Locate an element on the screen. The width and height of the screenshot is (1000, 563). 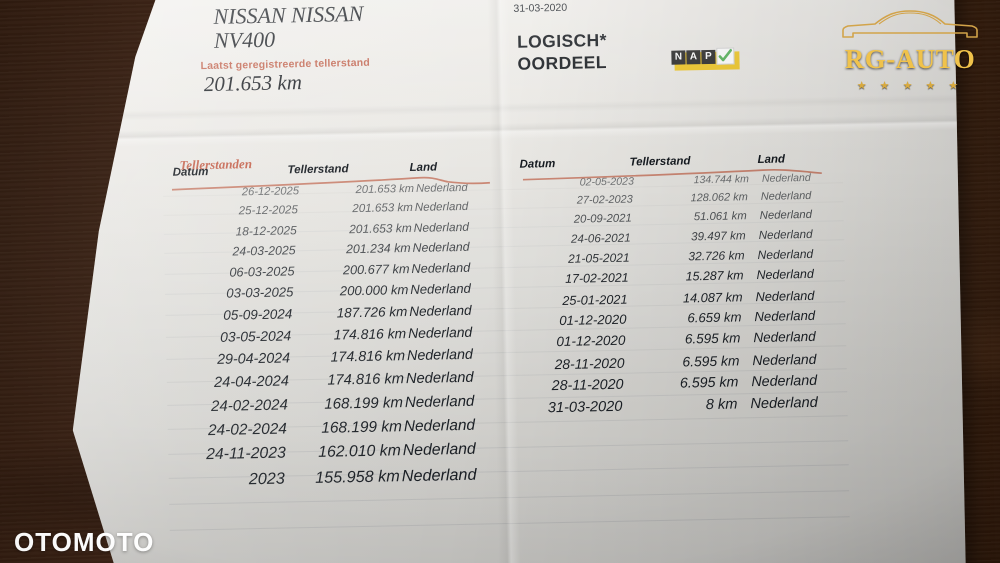
paper-crease-vertical is located at coordinates (504, 281).